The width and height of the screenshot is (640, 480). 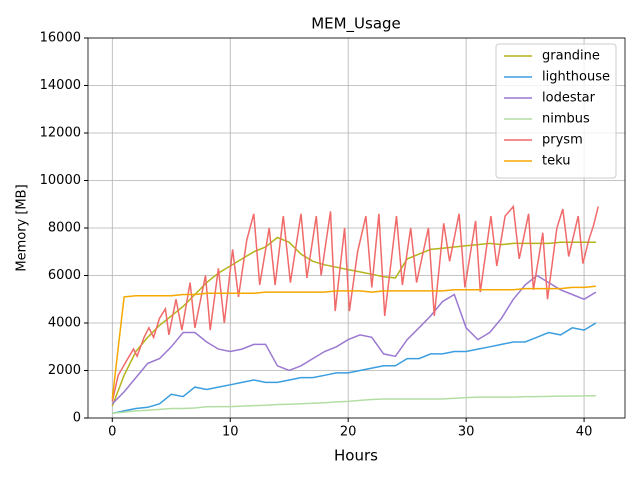 What do you see at coordinates (356, 24) in the screenshot?
I see `chart-title: MEM_Usage` at bounding box center [356, 24].